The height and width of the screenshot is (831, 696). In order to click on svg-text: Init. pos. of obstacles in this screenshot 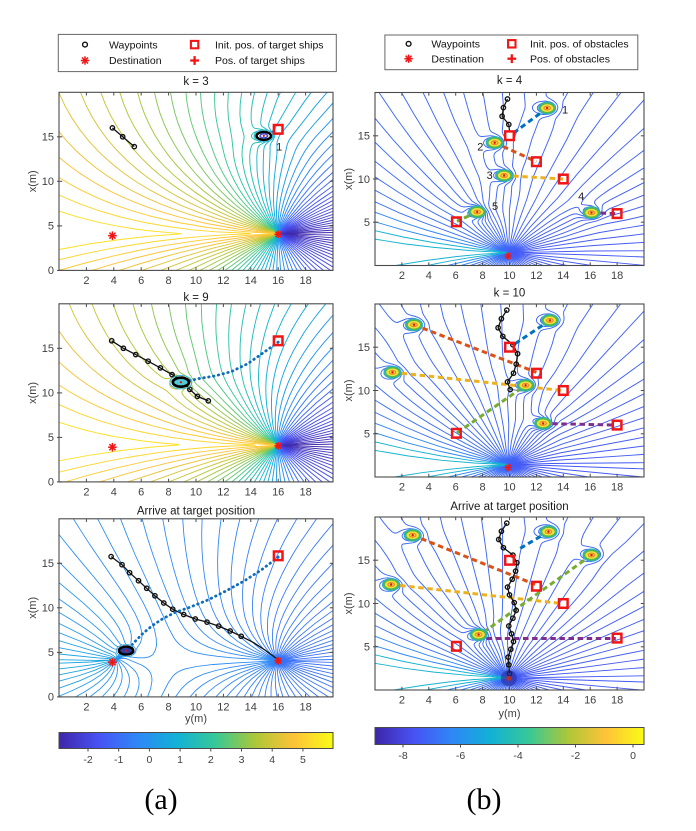, I will do `click(579, 45)`.